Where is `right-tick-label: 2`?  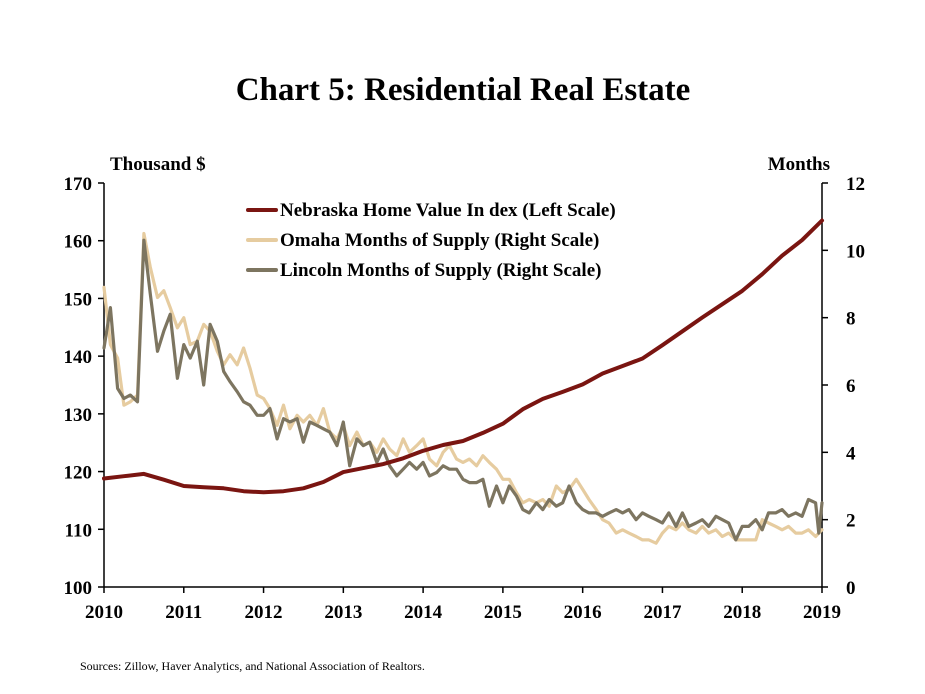 right-tick-label: 2 is located at coordinates (851, 521).